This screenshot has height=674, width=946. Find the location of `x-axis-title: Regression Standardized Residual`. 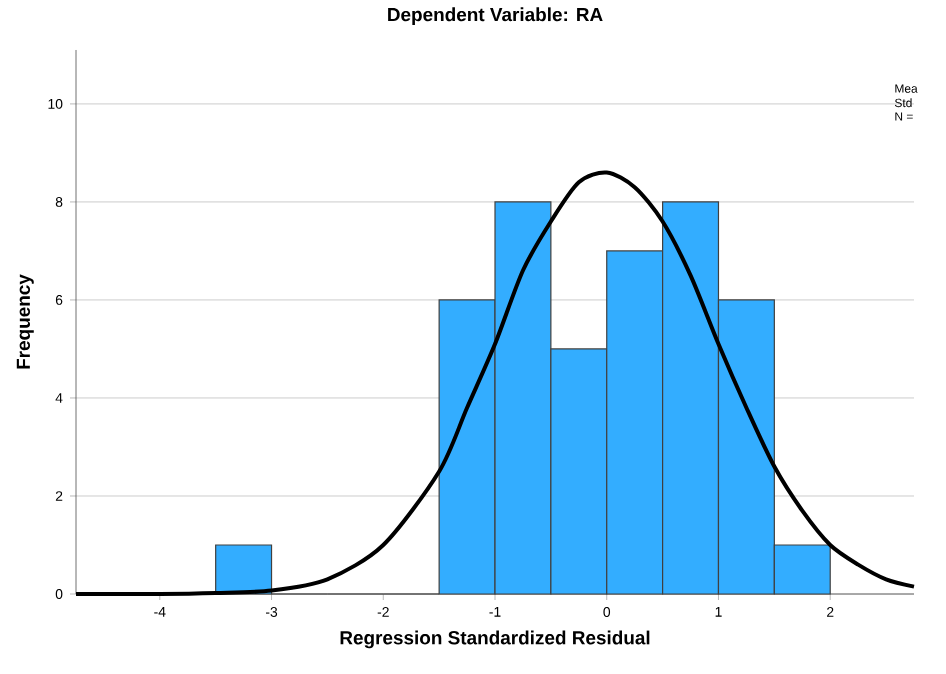

x-axis-title: Regression Standardized Residual is located at coordinates (495, 639).